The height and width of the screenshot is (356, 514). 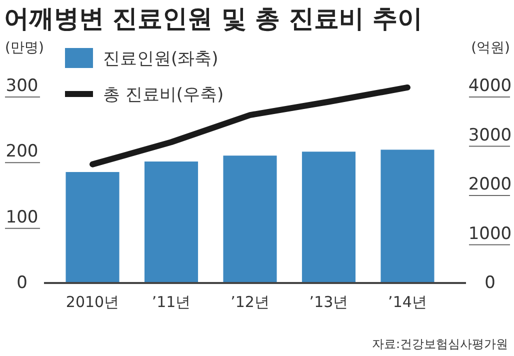 I want to click on y2-tick-label: 0, so click(x=490, y=283).